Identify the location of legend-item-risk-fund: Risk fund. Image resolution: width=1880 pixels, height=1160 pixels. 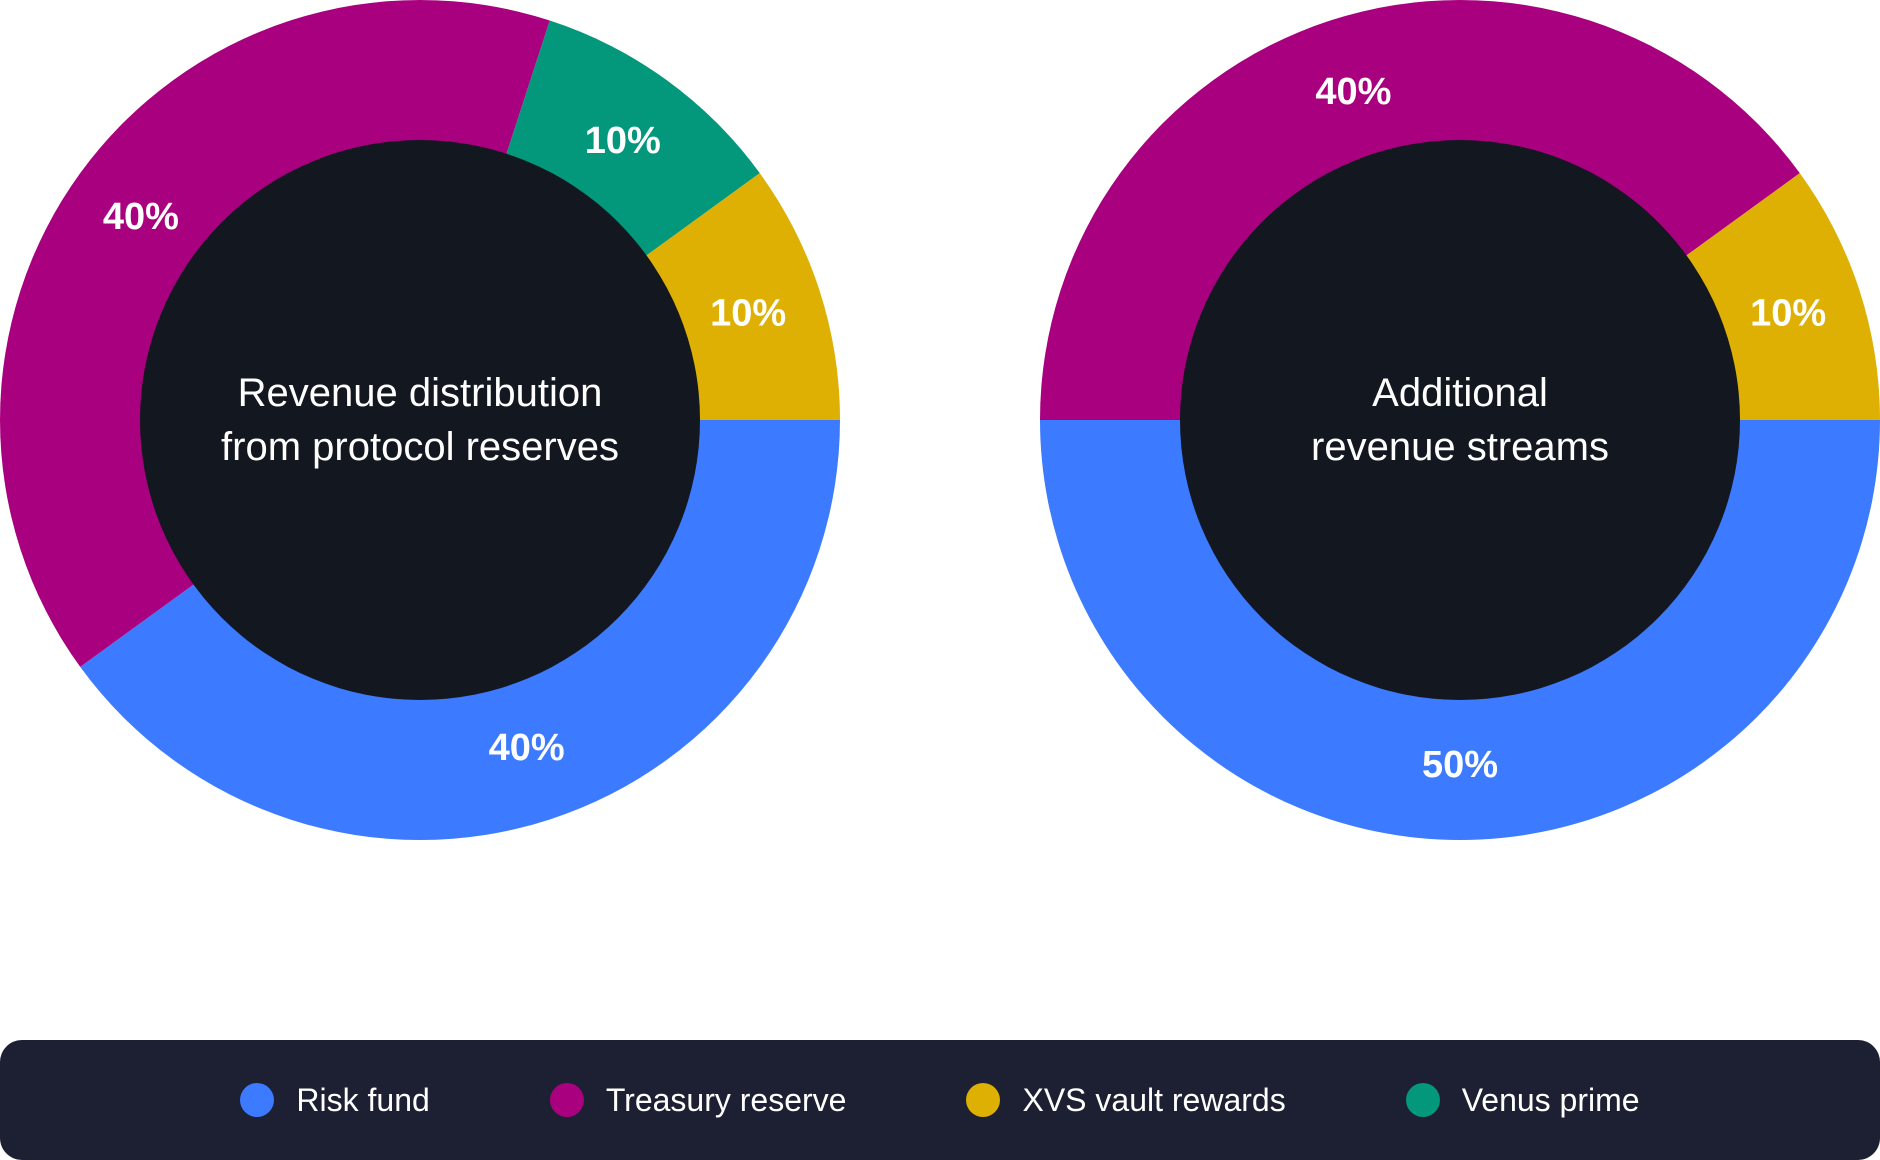
(335, 1100).